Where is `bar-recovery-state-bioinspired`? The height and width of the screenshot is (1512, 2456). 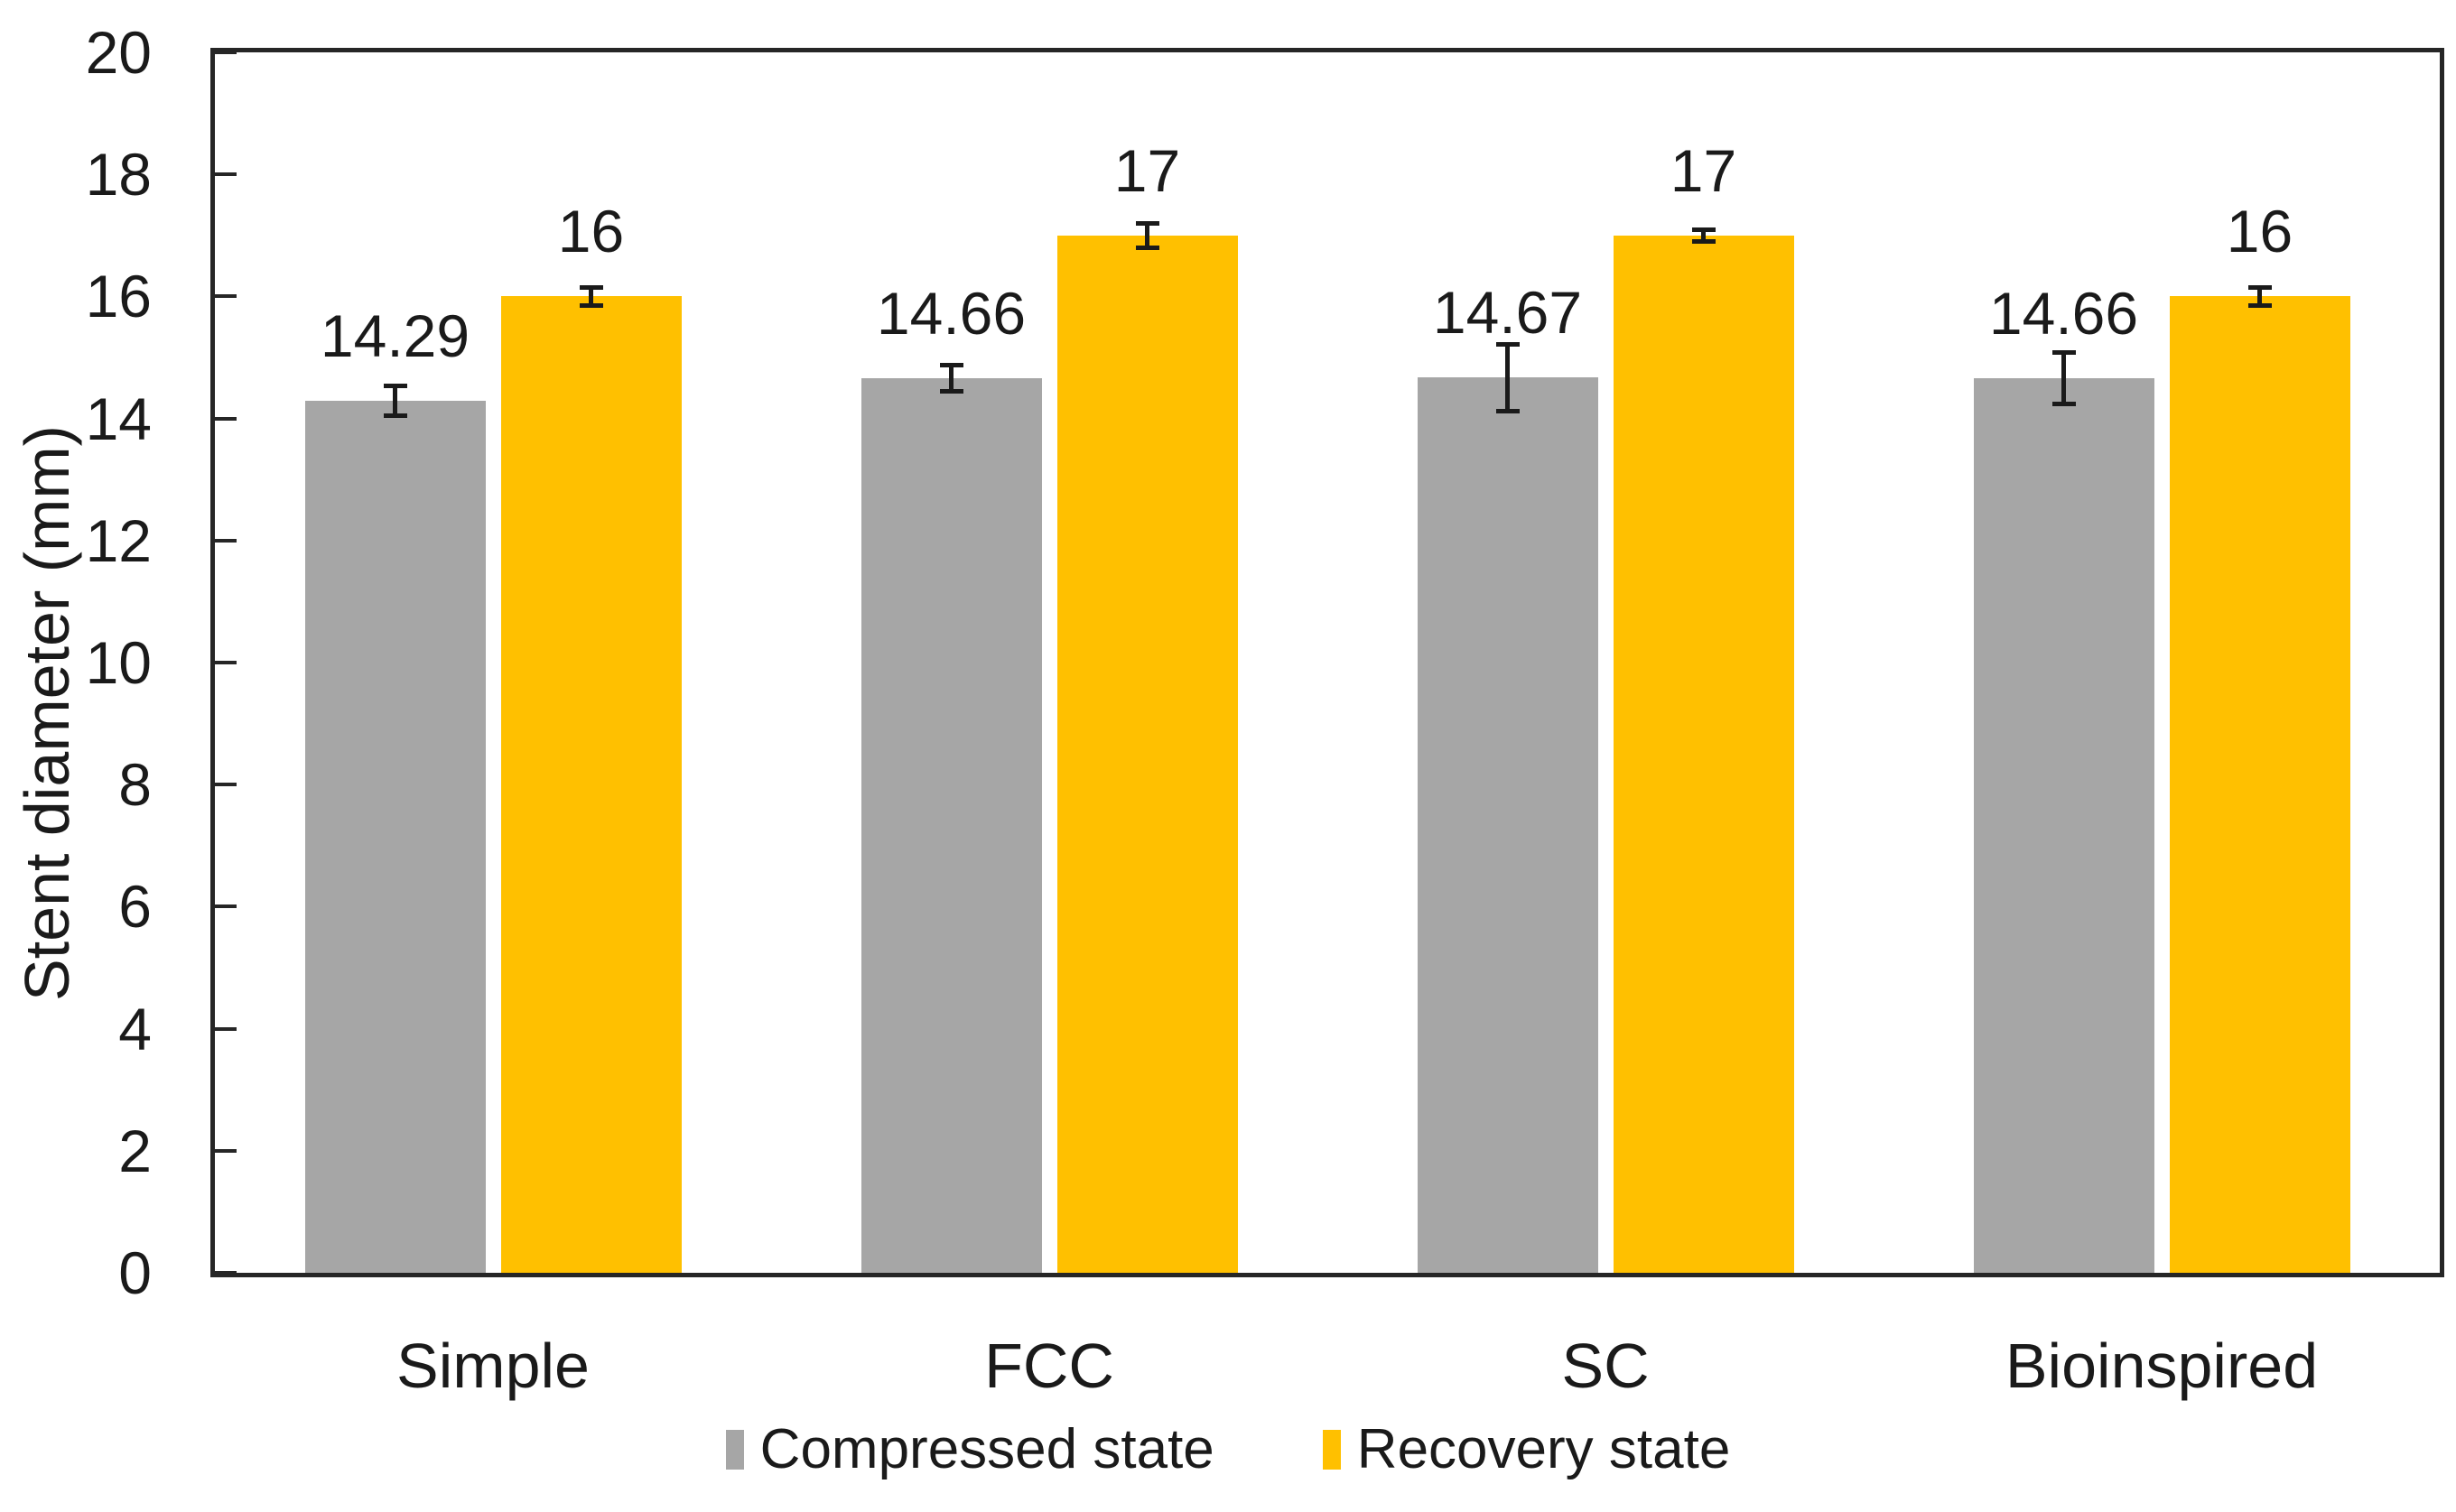 bar-recovery-state-bioinspired is located at coordinates (2260, 784).